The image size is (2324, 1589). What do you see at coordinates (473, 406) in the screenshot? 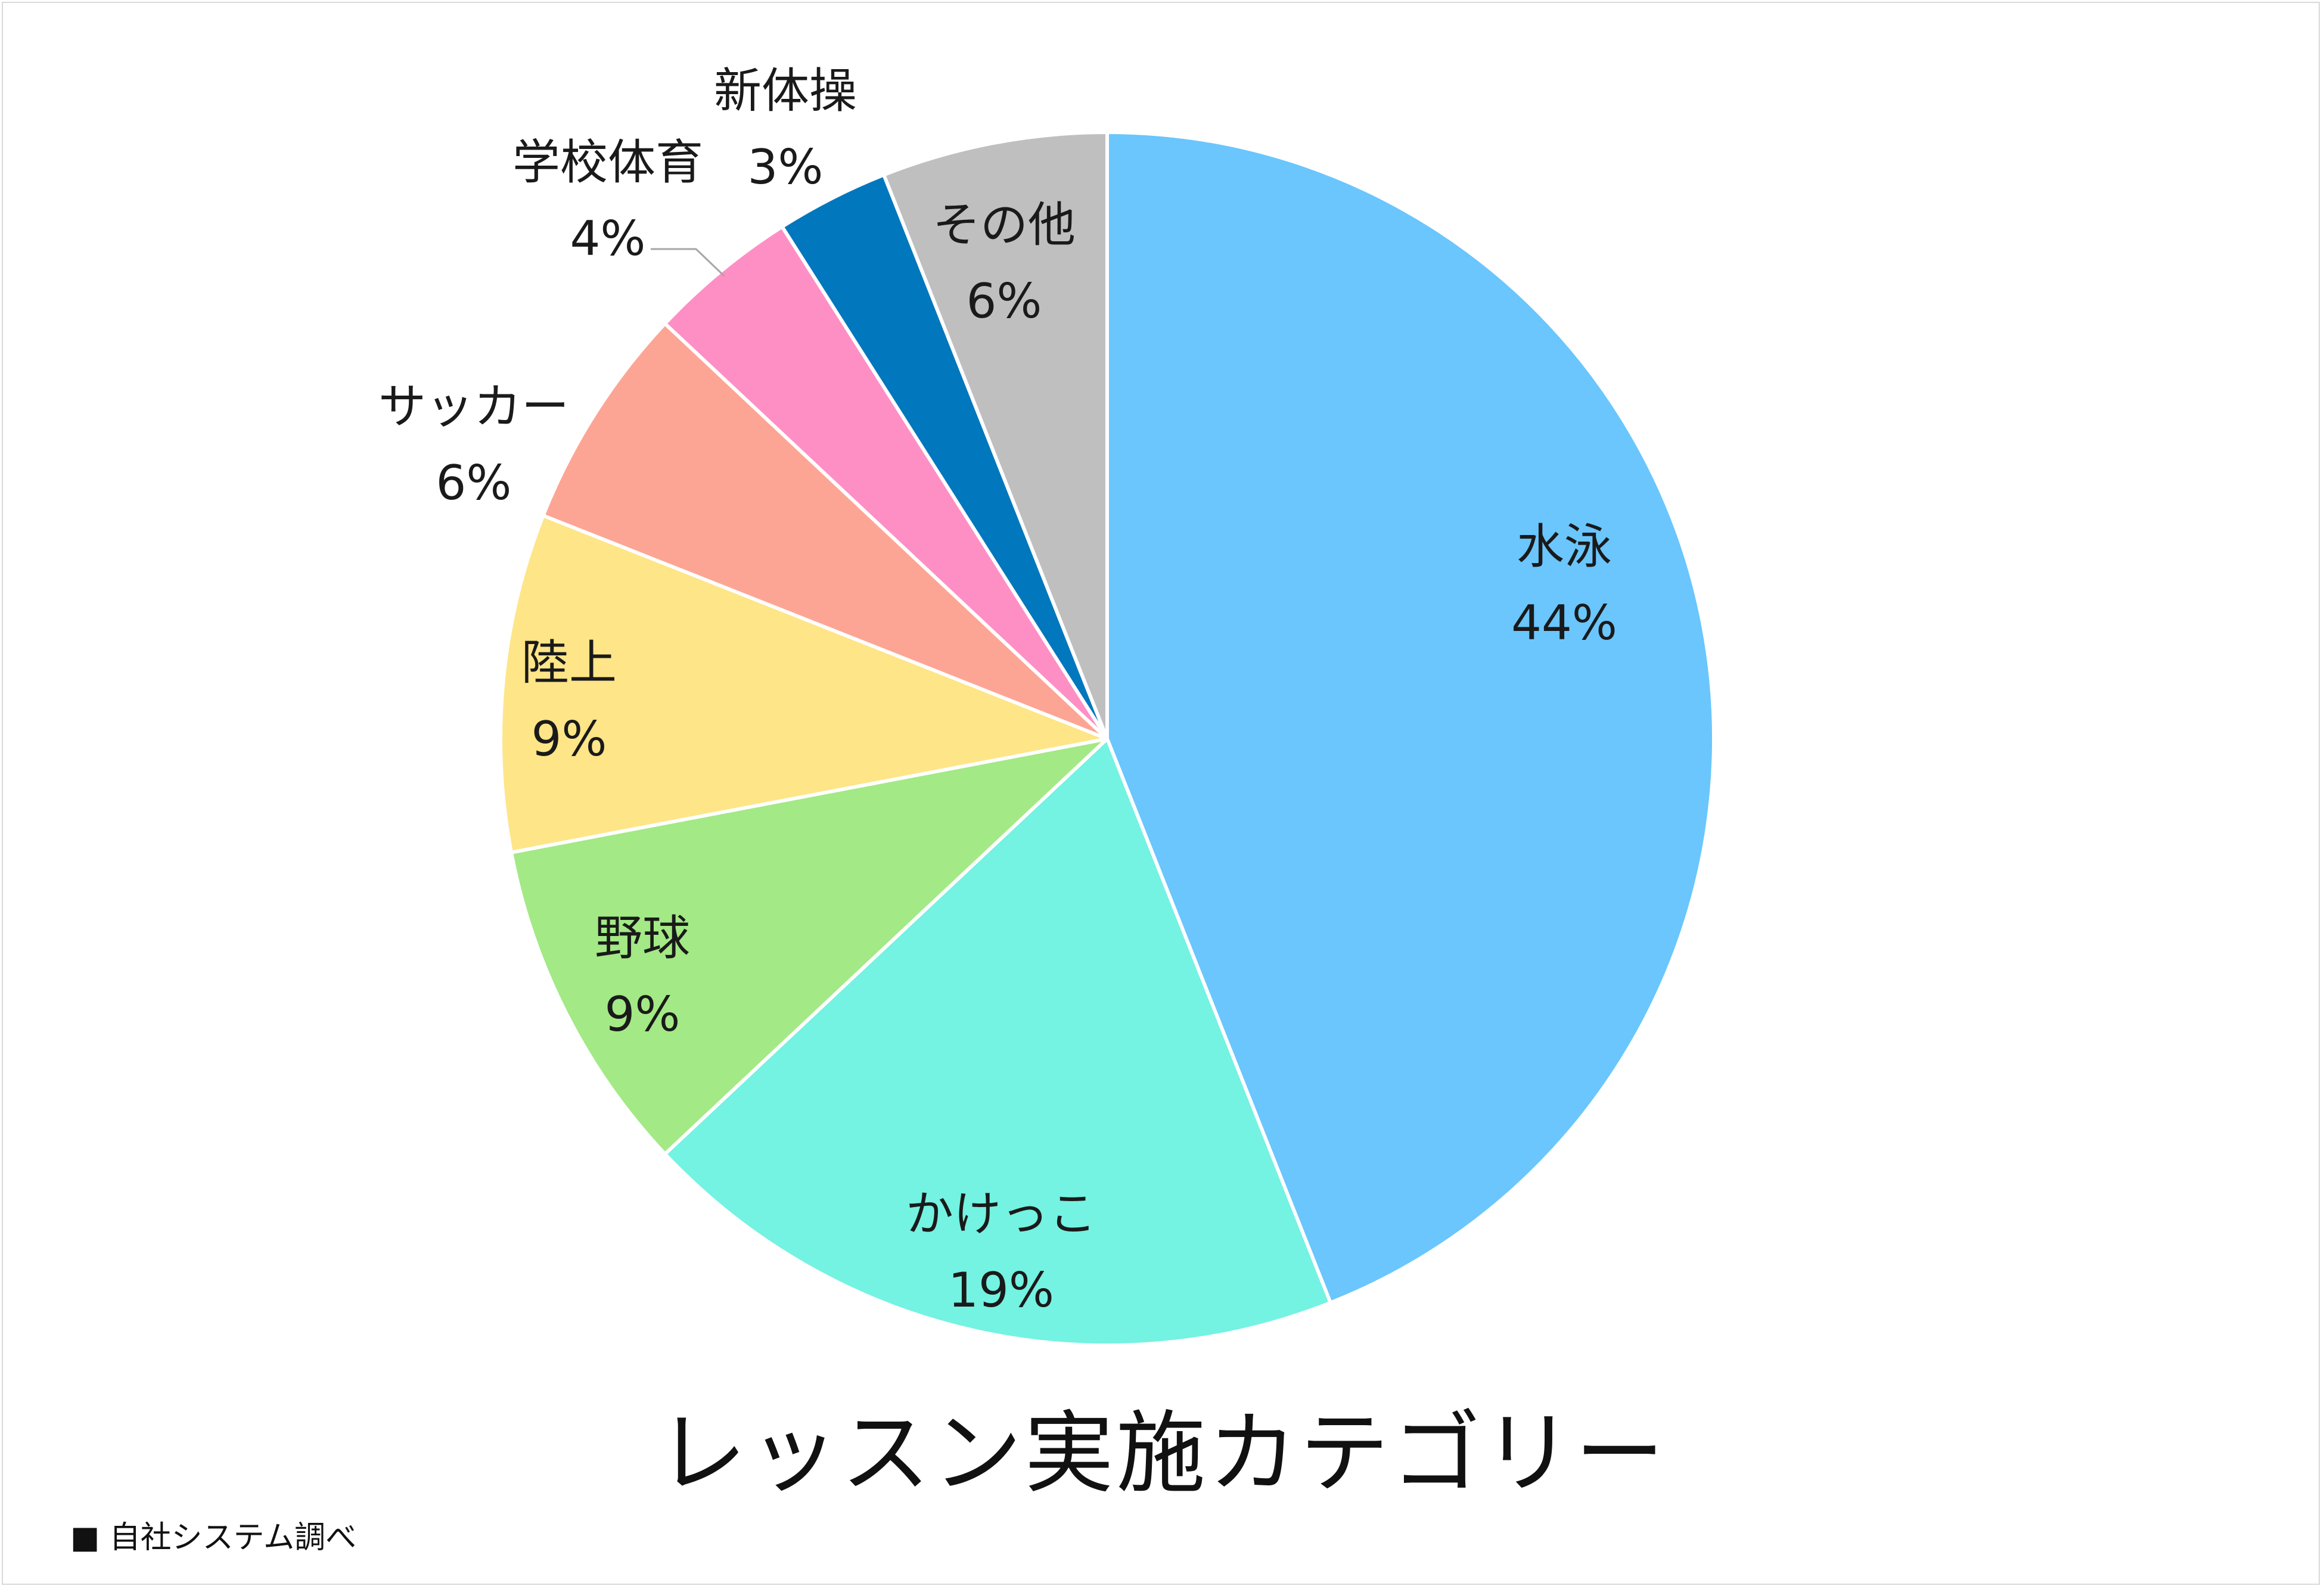
I see `slice-category-label-4: サッカー` at bounding box center [473, 406].